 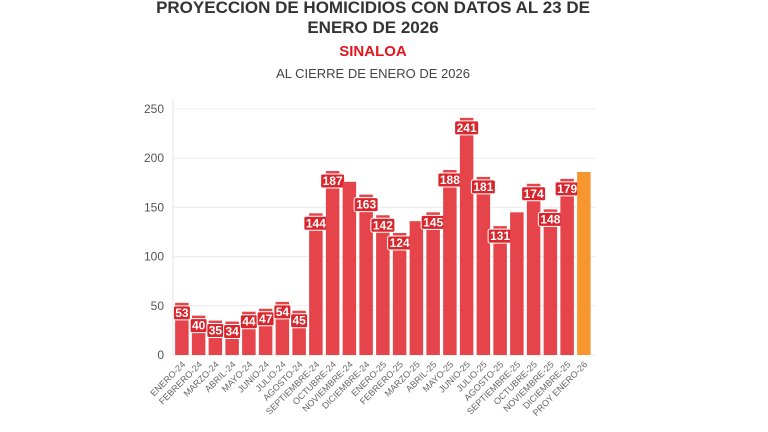 I want to click on chart-subtitle-2: AL CIERRE DE ENERO DE 2026, so click(x=373, y=73).